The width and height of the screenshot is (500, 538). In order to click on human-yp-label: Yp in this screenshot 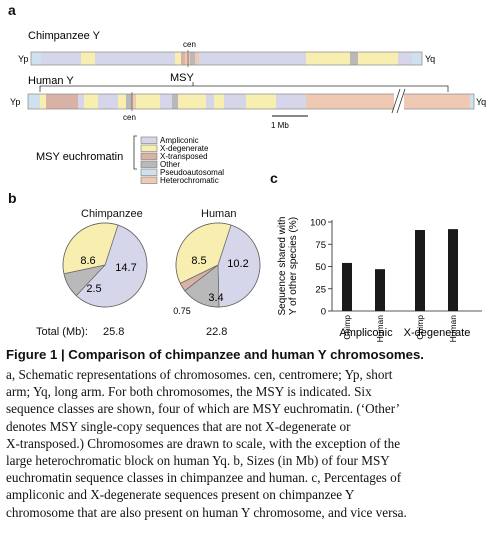, I will do `click(15, 102)`.